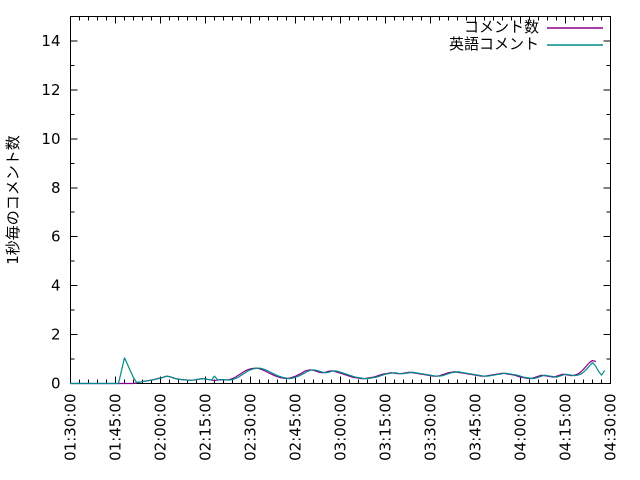  What do you see at coordinates (56, 335) in the screenshot?
I see `y-tick-label: 2` at bounding box center [56, 335].